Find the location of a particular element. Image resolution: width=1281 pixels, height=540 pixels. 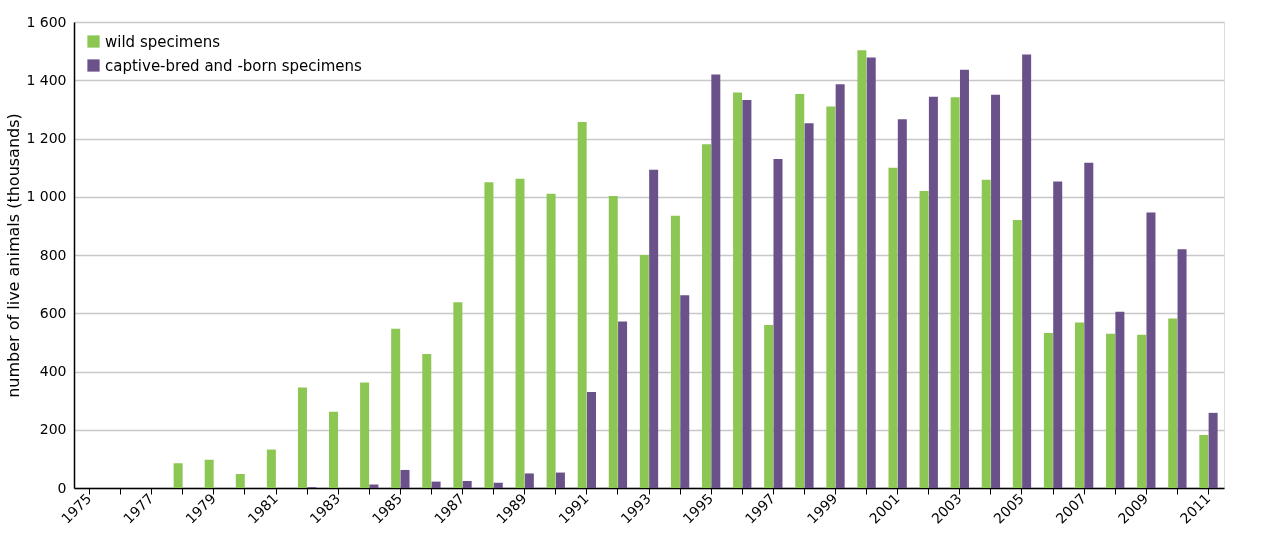

y-tick-label: 600 is located at coordinates (53, 312).